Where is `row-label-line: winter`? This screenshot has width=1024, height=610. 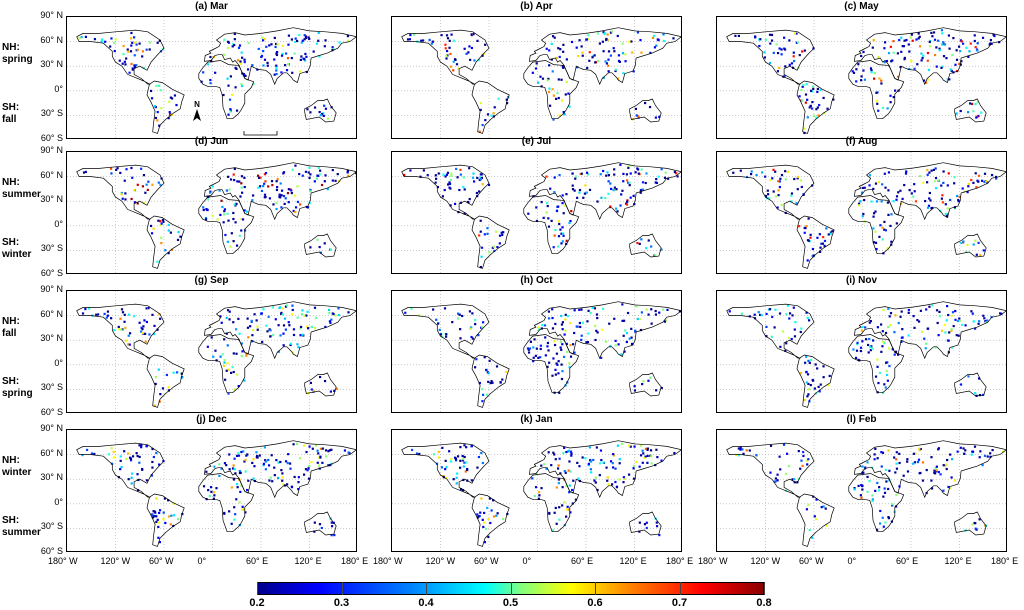 row-label-line: winter is located at coordinates (17, 472).